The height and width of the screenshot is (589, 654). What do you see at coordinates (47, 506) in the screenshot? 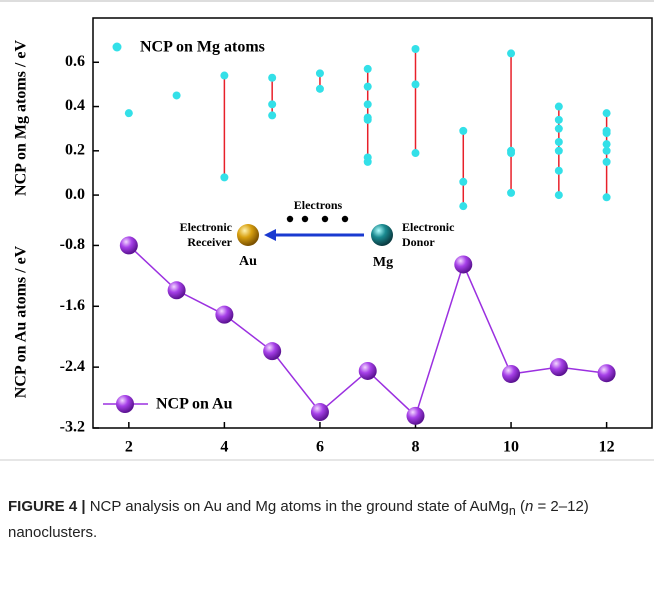
I see `caption-label: FIGURE 4 |` at bounding box center [47, 506].